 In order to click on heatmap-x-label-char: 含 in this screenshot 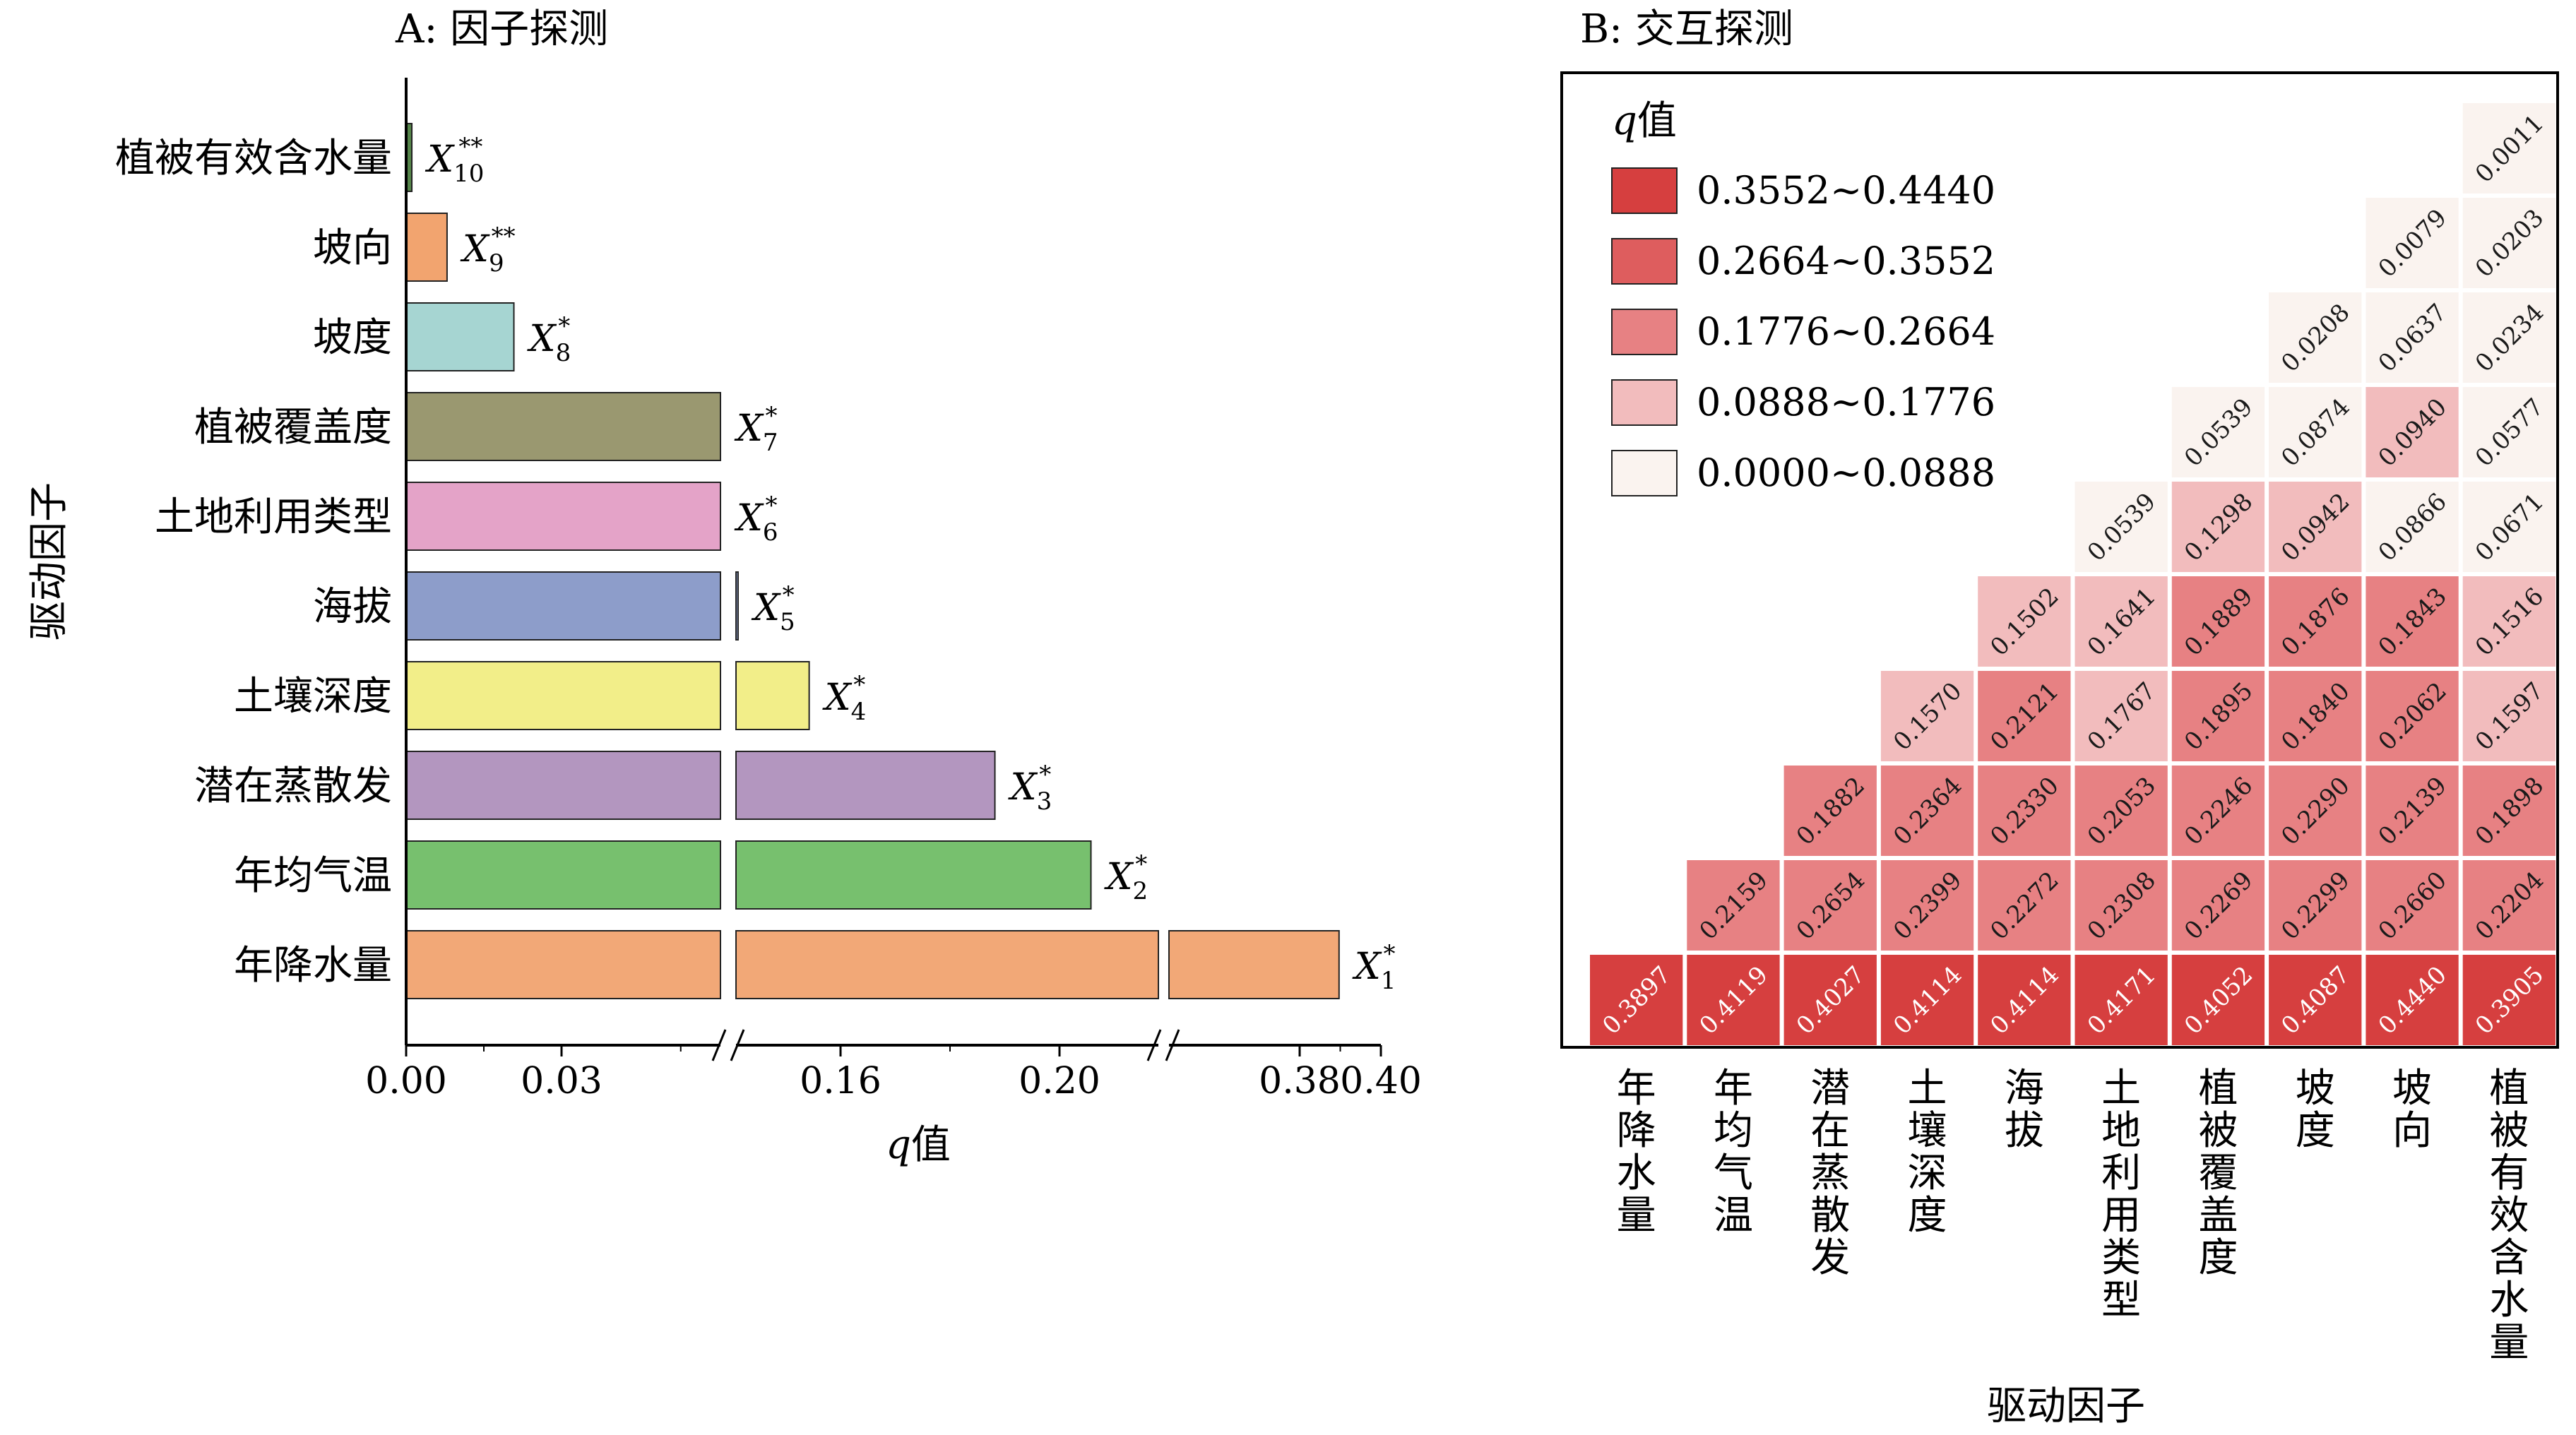, I will do `click(2509, 1258)`.